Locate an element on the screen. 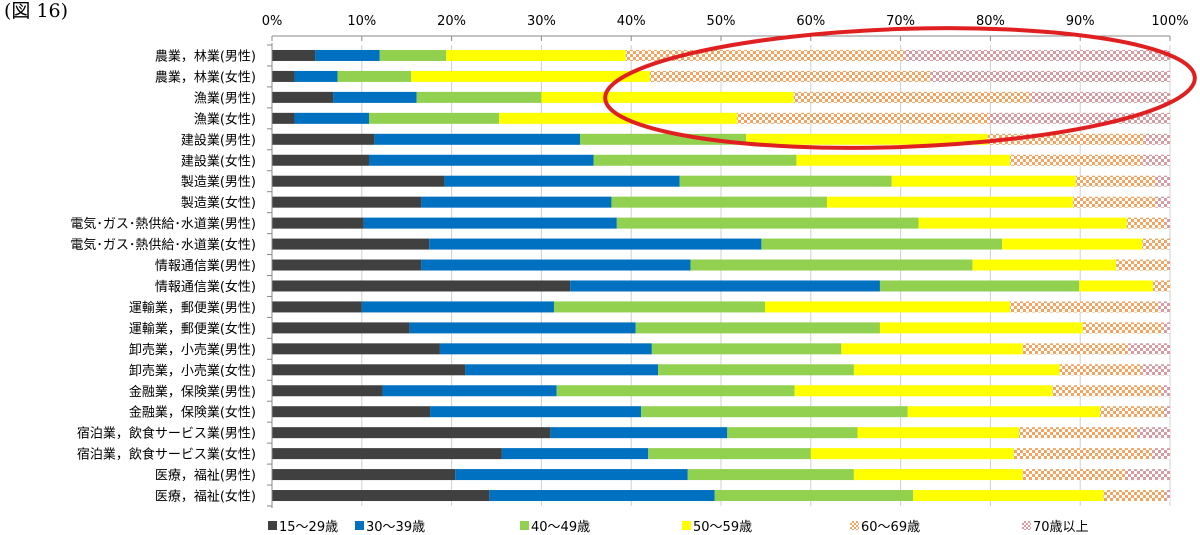  legend-label: 40〜49歳 is located at coordinates (561, 527).